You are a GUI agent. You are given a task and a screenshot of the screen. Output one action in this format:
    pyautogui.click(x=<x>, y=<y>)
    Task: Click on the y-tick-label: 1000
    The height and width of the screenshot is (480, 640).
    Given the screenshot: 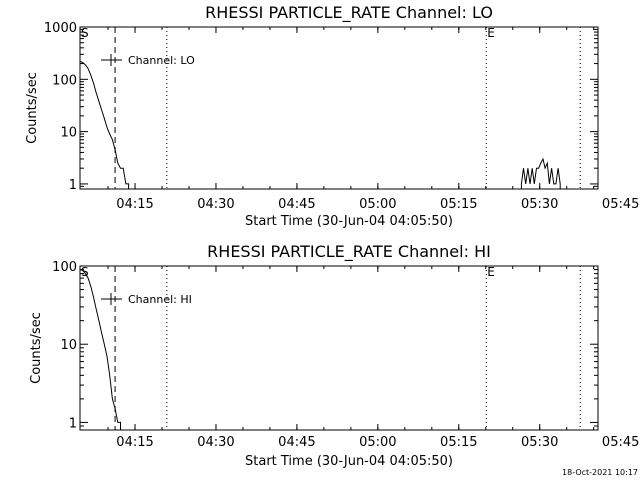 What is the action you would take?
    pyautogui.click(x=60, y=28)
    